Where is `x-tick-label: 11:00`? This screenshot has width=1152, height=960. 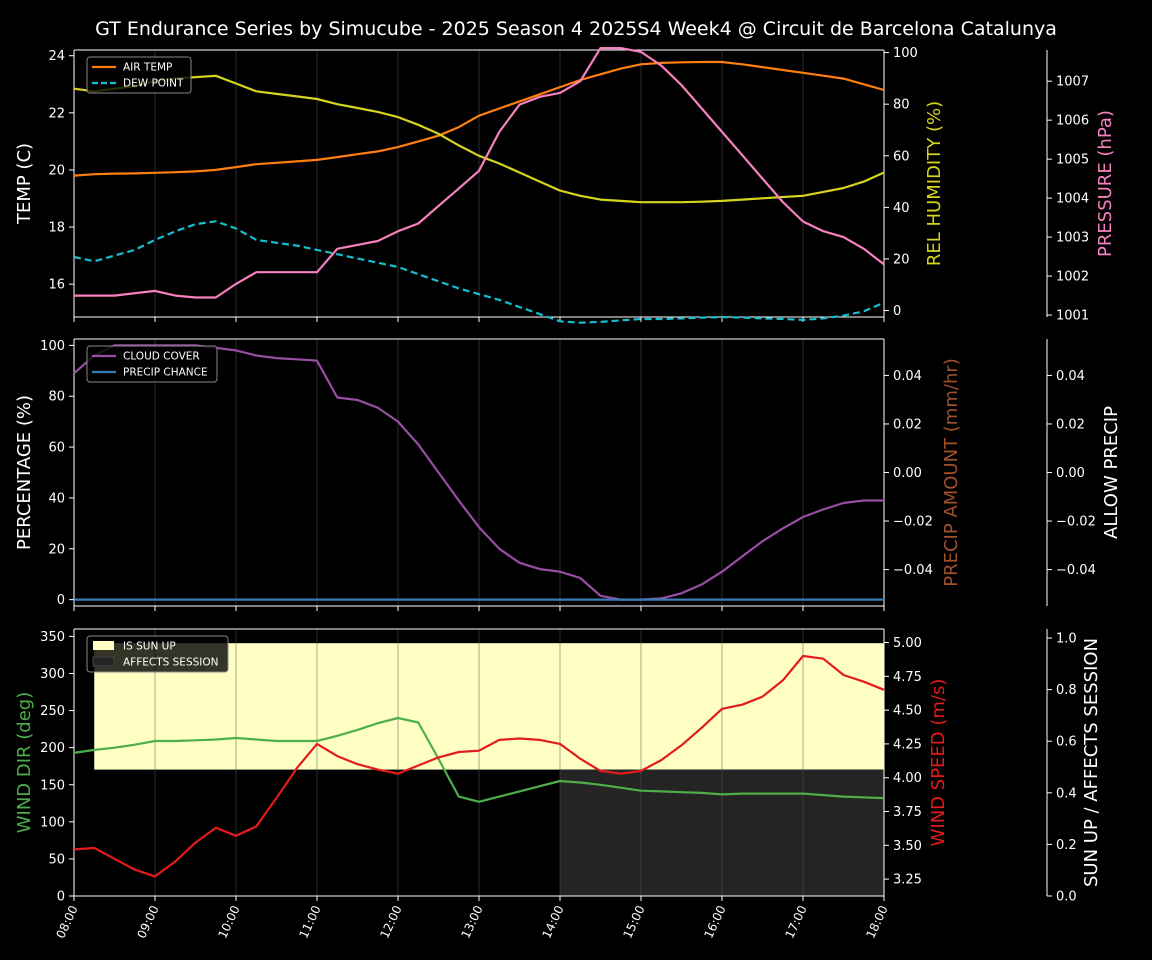
x-tick-label: 11:00 is located at coordinates (309, 921).